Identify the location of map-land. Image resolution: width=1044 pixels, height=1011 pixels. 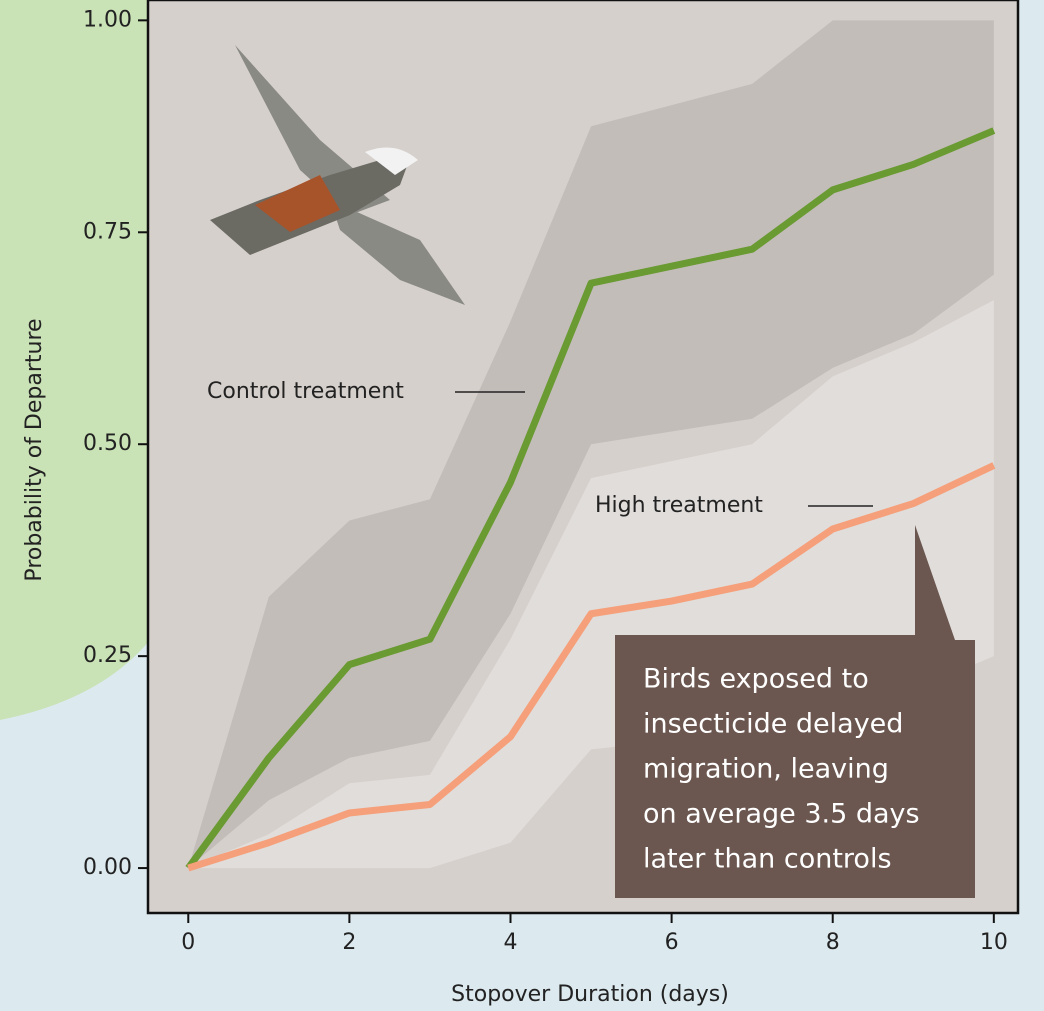
(75, 360).